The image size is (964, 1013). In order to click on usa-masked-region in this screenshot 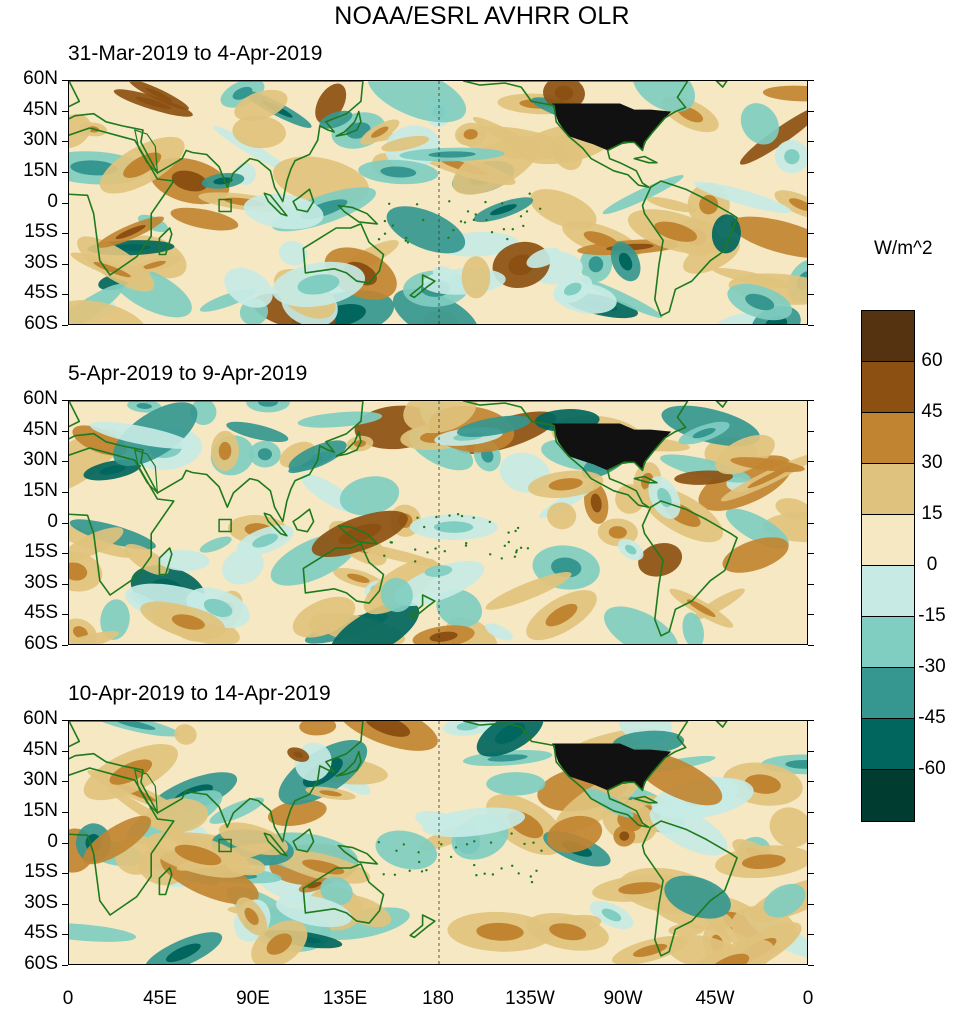, I will do `click(612, 127)`.